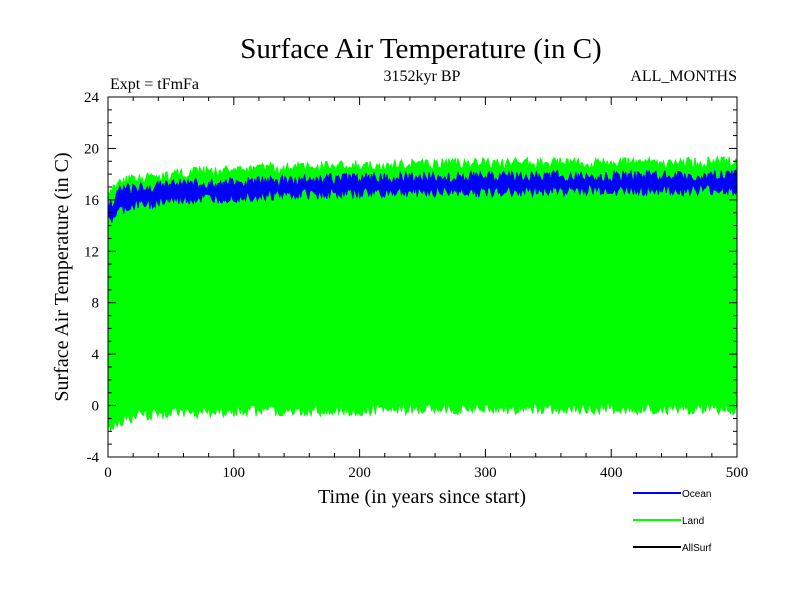  Describe the element at coordinates (234, 473) in the screenshot. I see `x-tick-label: 100` at that location.